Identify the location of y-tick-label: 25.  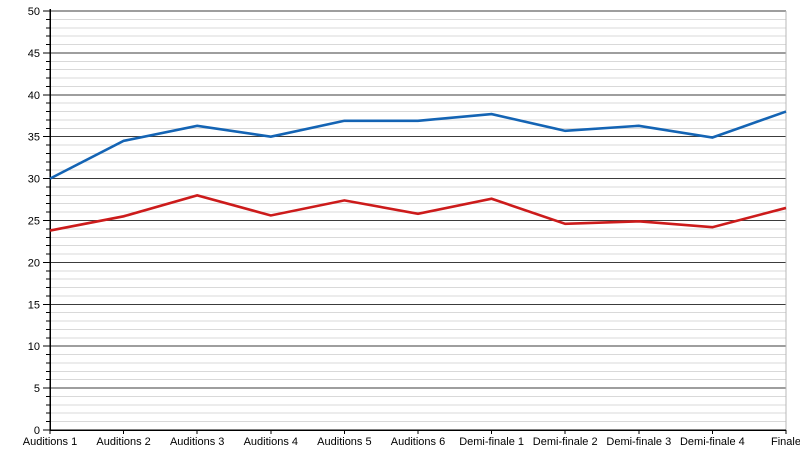
(34, 222).